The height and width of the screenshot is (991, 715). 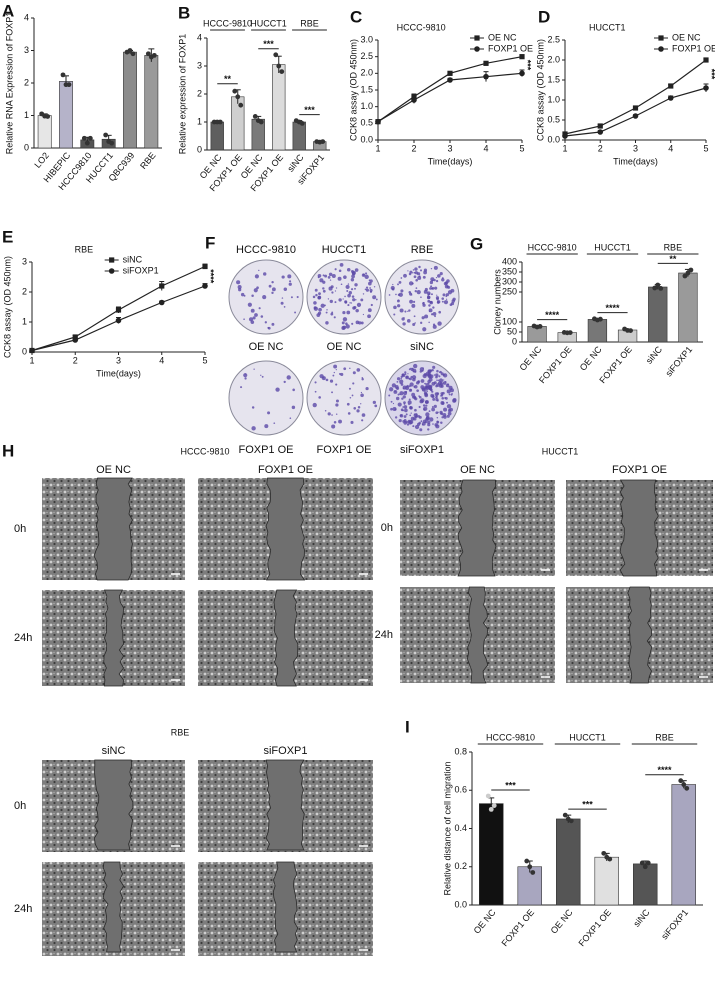 What do you see at coordinates (612, 247) in the screenshot?
I see `group-label: HUCCT1` at bounding box center [612, 247].